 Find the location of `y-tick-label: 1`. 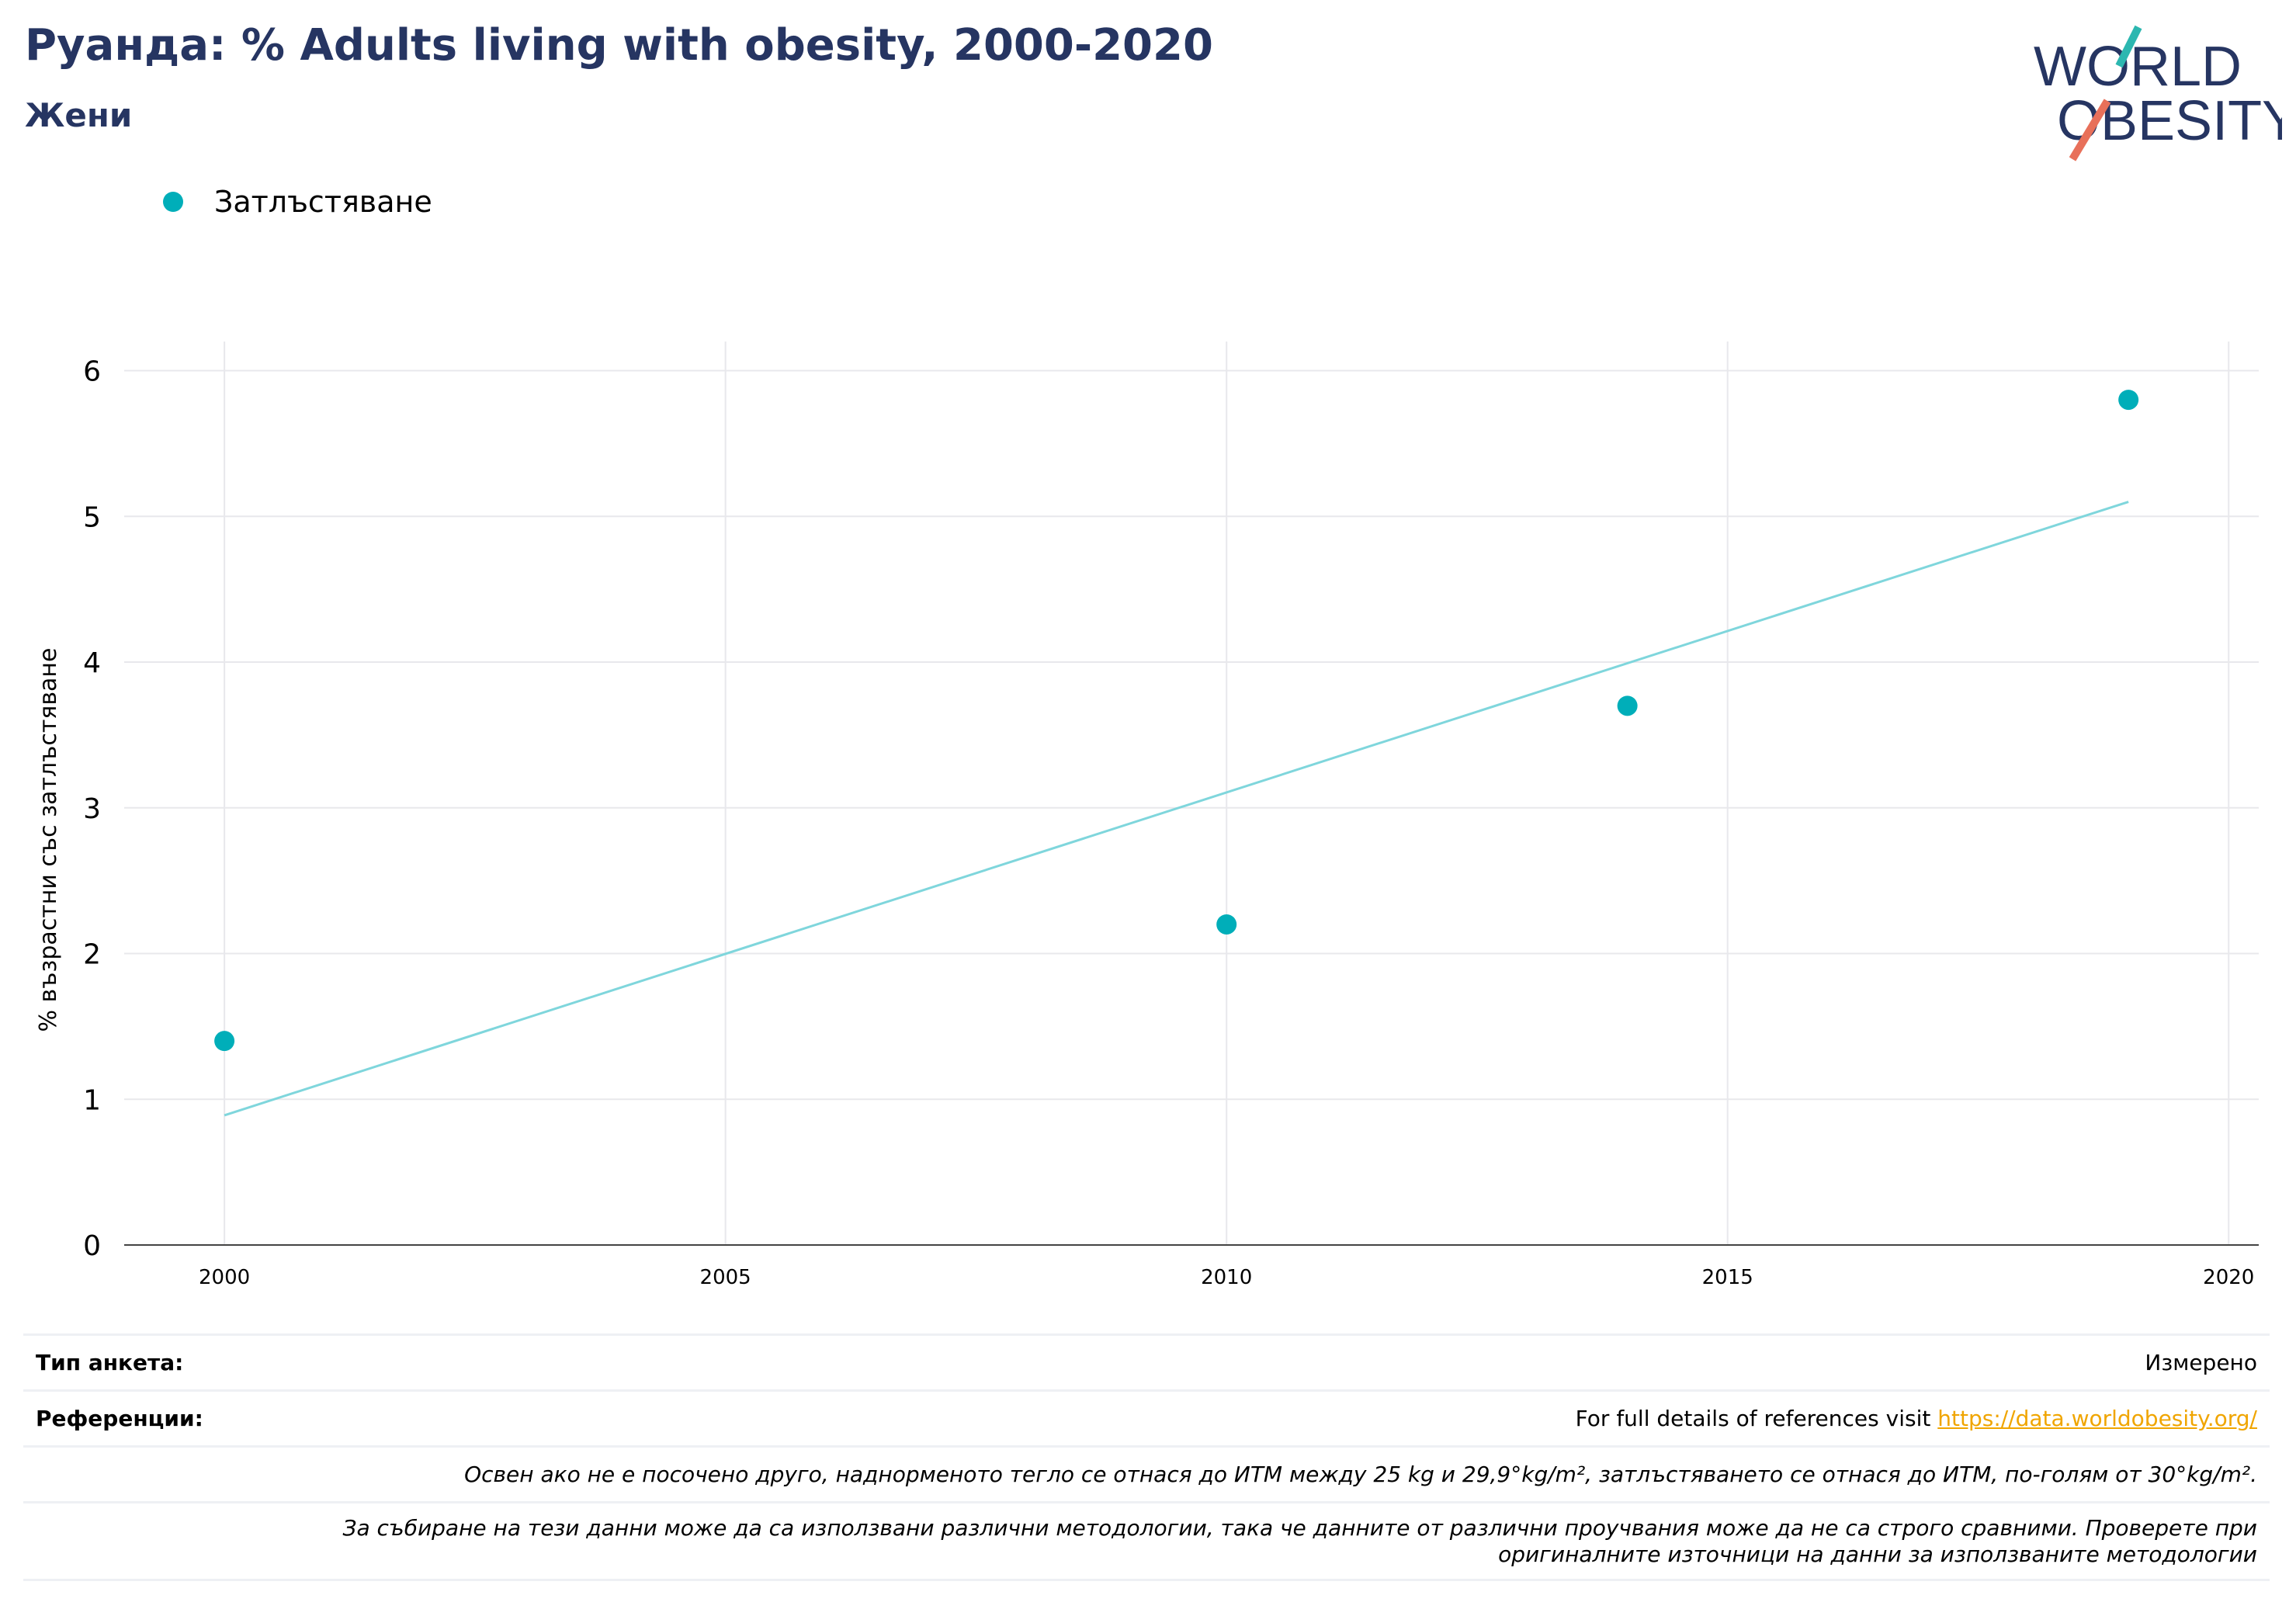

y-tick-label: 1 is located at coordinates (92, 1100).